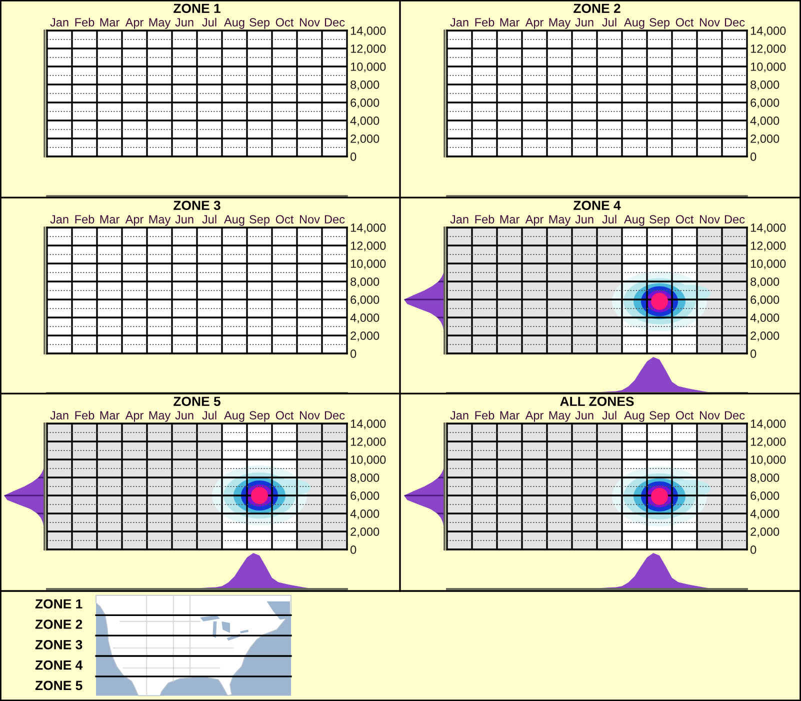 The width and height of the screenshot is (801, 701). Describe the element at coordinates (197, 401) in the screenshot. I see `chart-title: ZONE 5` at that location.